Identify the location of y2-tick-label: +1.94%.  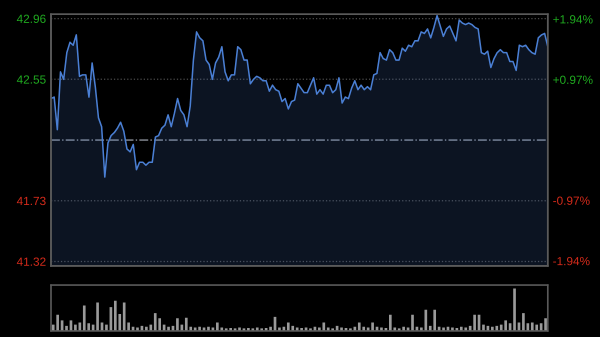
(573, 19).